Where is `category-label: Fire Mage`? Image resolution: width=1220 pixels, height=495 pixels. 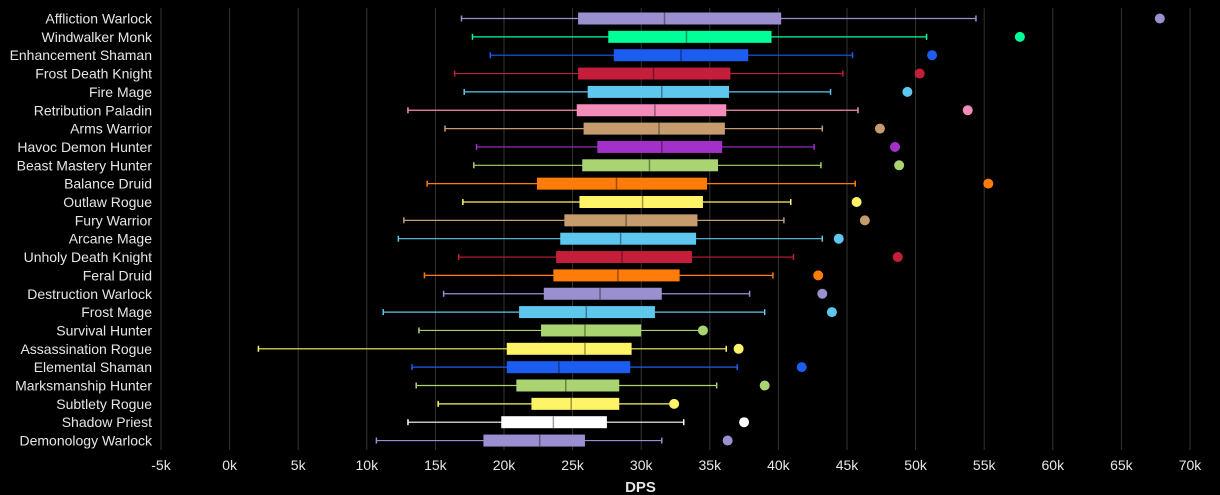 category-label: Fire Mage is located at coordinates (120, 92).